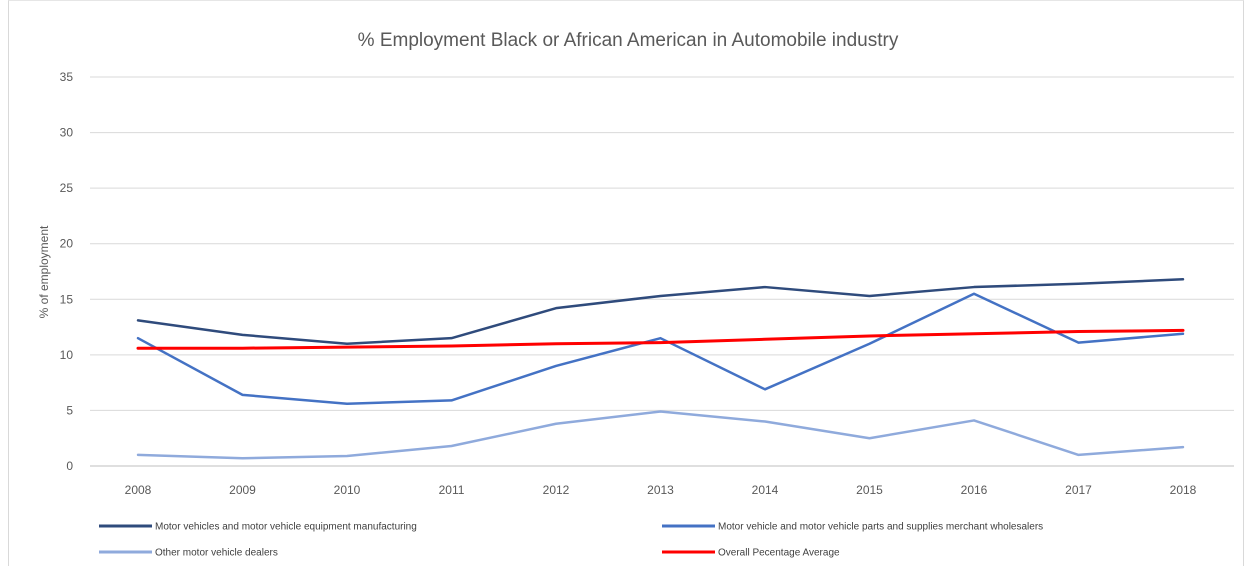 The height and width of the screenshot is (571, 1250). What do you see at coordinates (67, 133) in the screenshot?
I see `y-tick-label: 30` at bounding box center [67, 133].